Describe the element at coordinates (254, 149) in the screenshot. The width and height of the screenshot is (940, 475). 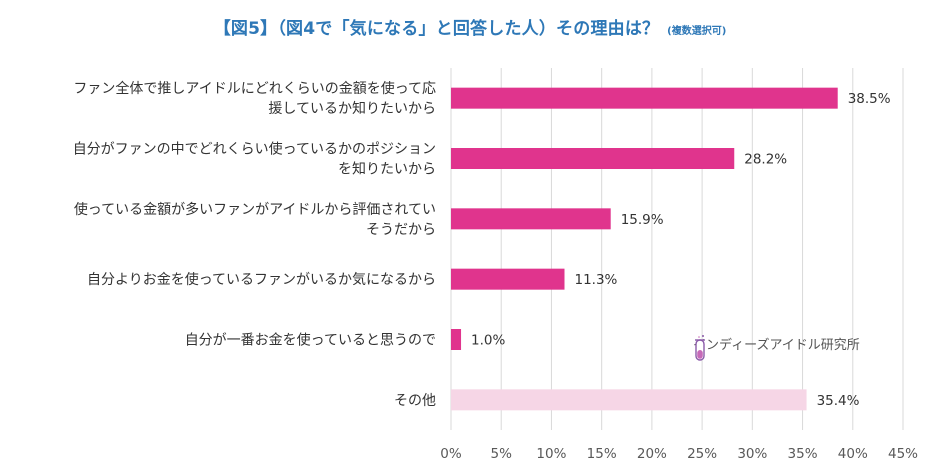
I see `category-label: 自分がファンの中でどれくらい使っているかのポジション` at that location.